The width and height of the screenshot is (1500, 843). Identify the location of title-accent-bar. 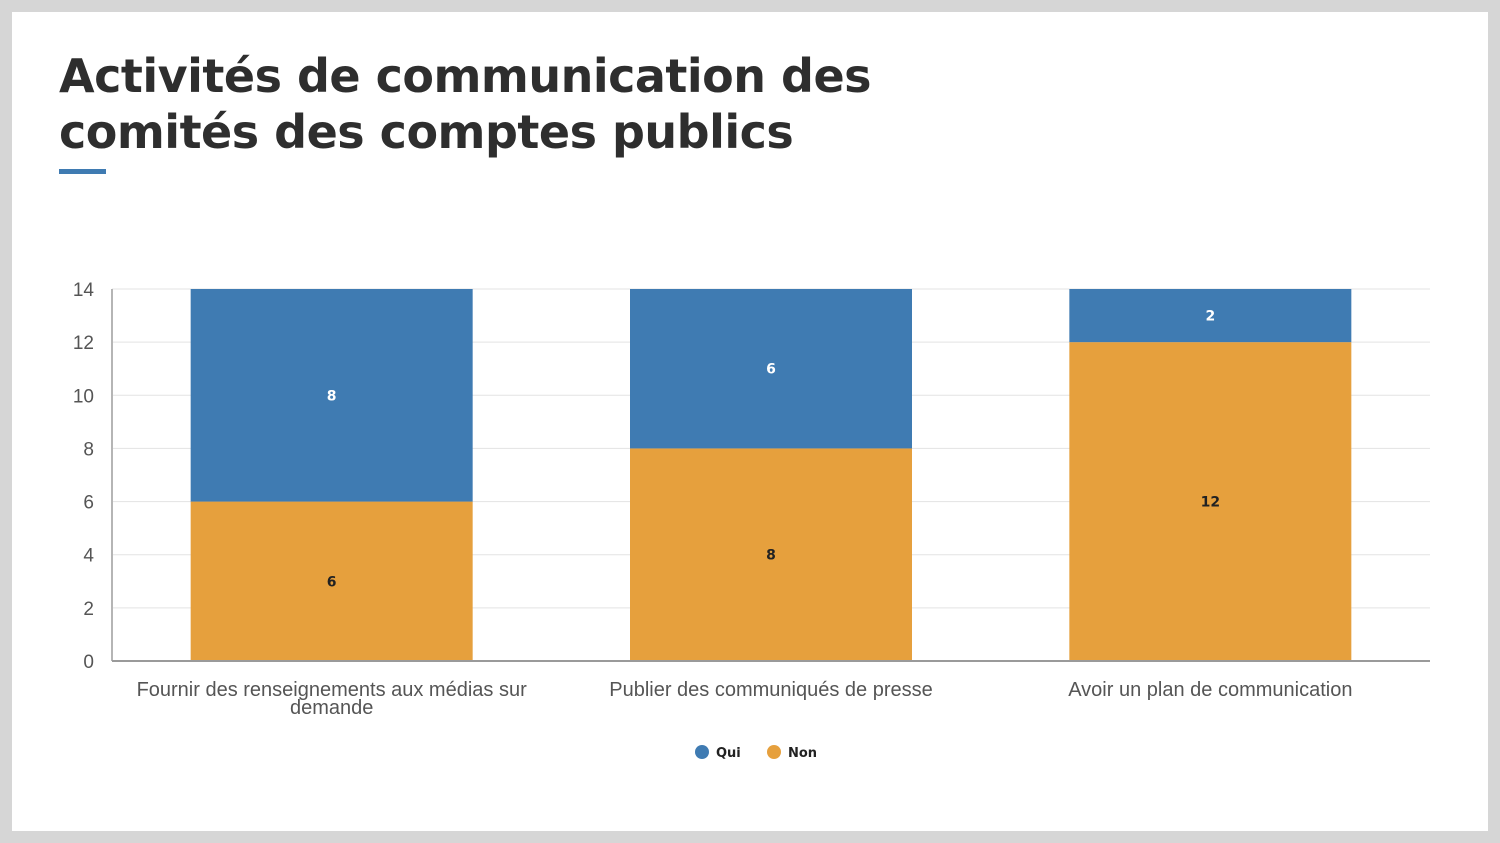
(82, 171).